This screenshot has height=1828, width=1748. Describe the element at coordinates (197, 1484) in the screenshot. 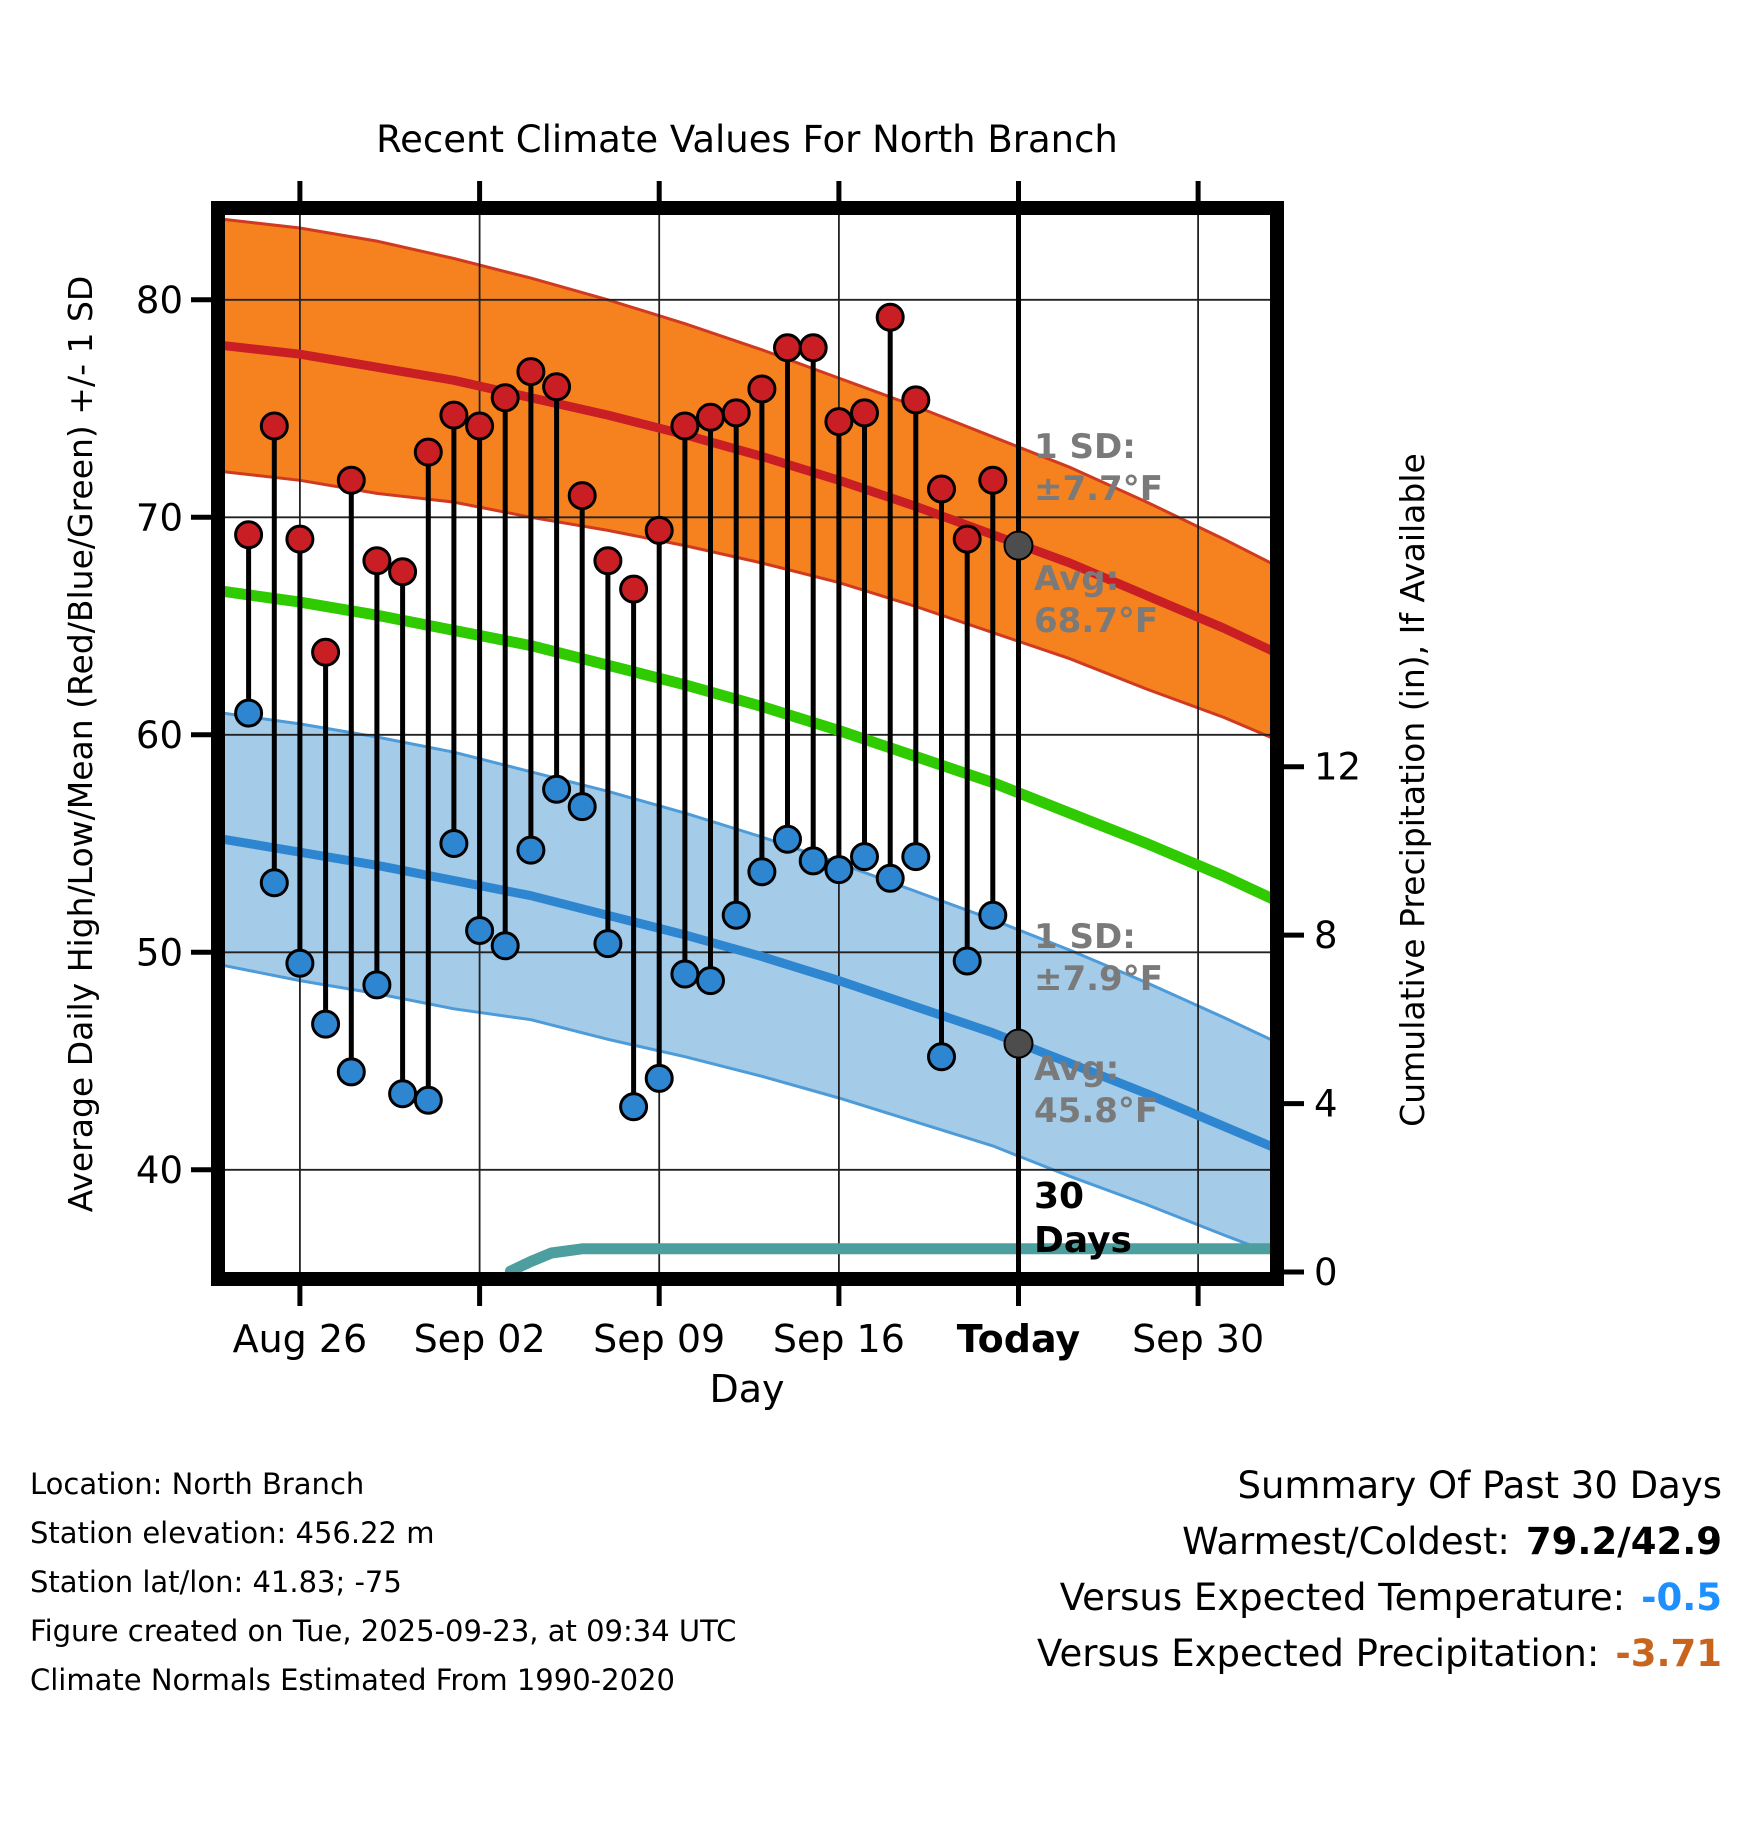

I see `station-info-line: Location: North Branch` at that location.